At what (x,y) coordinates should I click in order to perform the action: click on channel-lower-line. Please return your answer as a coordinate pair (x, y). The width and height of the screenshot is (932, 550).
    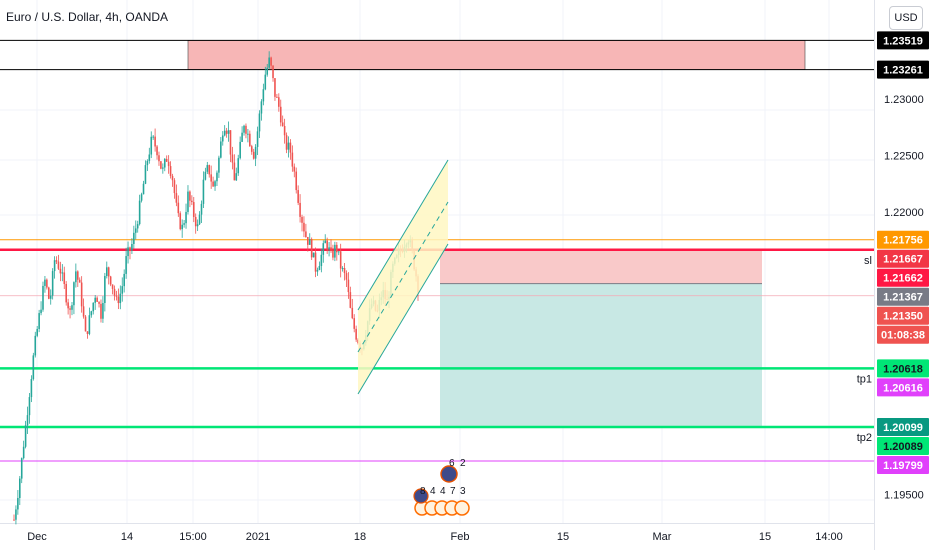
    Looking at the image, I should click on (403, 319).